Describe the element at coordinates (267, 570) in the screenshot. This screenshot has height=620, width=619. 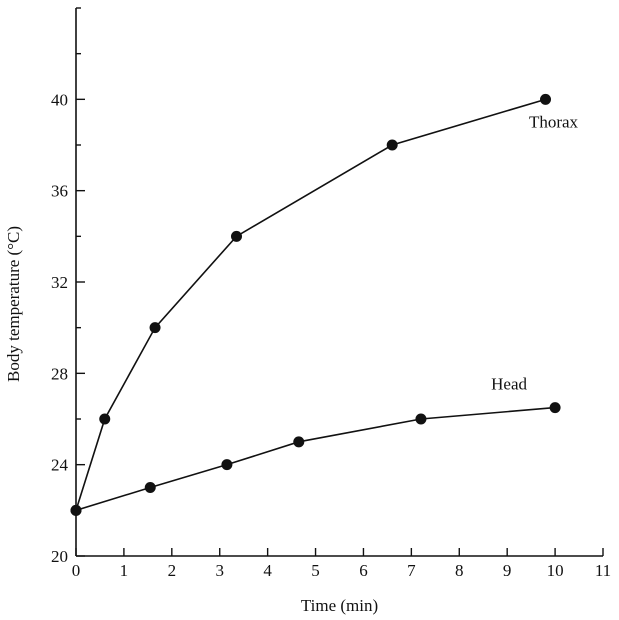
I see `x-tick-label-4: 4` at that location.